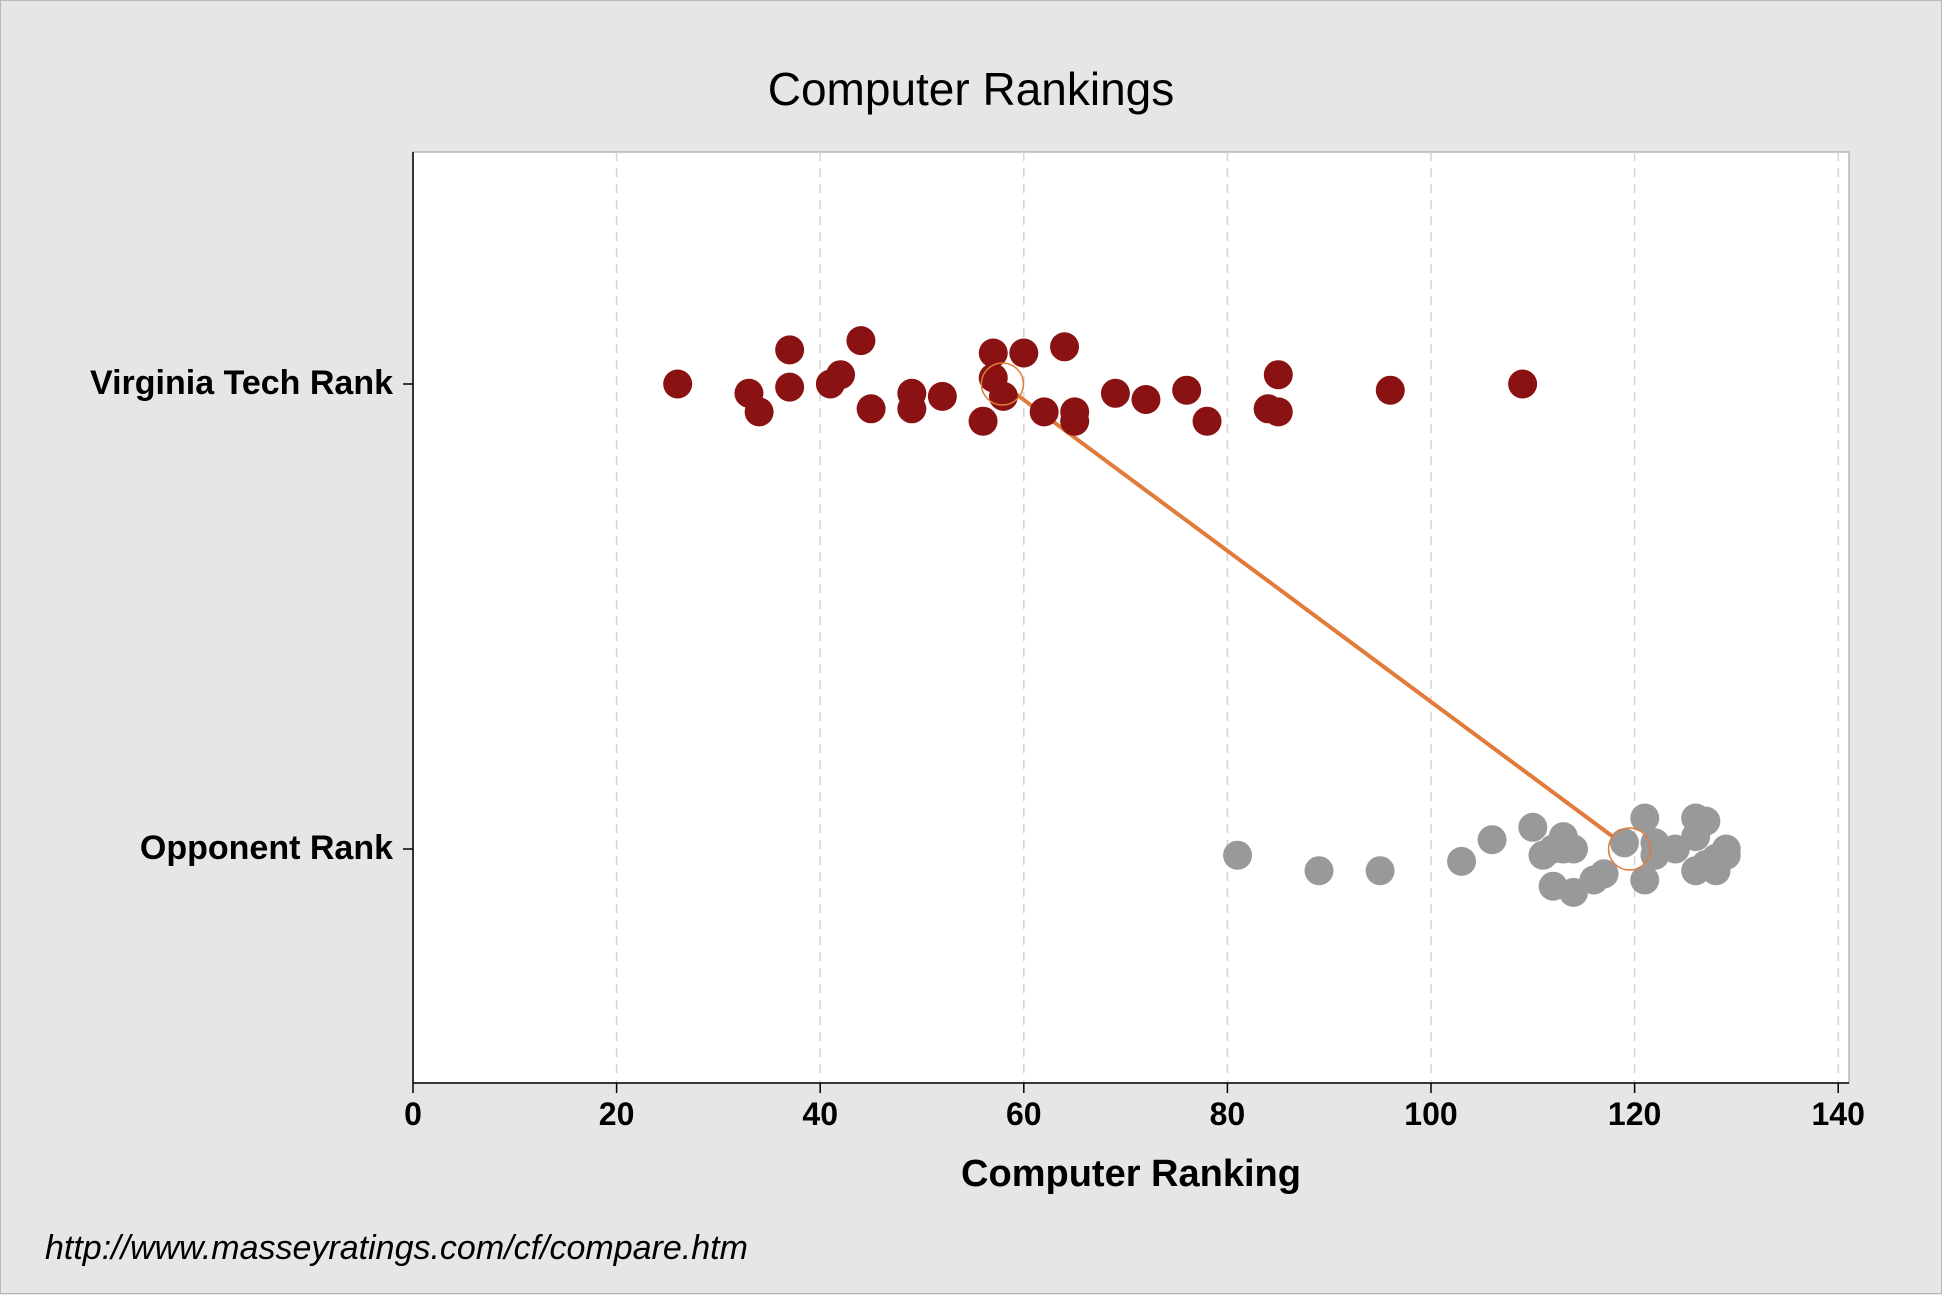  What do you see at coordinates (241, 383) in the screenshot?
I see `y-category-label-vt: Virginia Tech Rank` at bounding box center [241, 383].